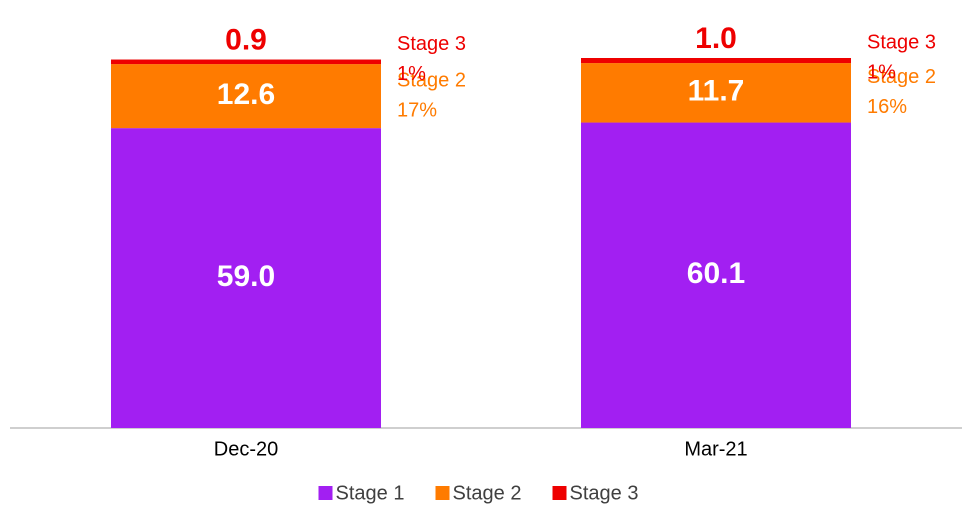  What do you see at coordinates (887, 107) in the screenshot?
I see `side-label-share: 16%` at bounding box center [887, 107].